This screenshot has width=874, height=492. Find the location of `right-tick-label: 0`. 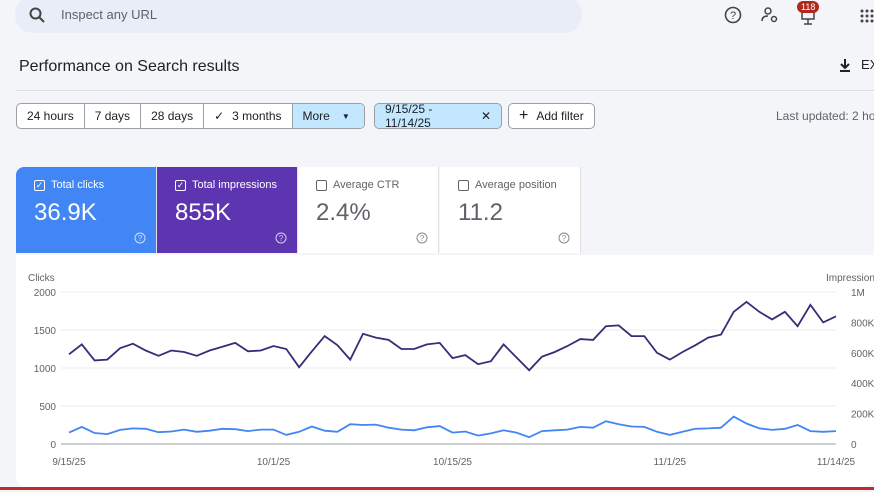

right-tick-label: 0 is located at coordinates (854, 445).